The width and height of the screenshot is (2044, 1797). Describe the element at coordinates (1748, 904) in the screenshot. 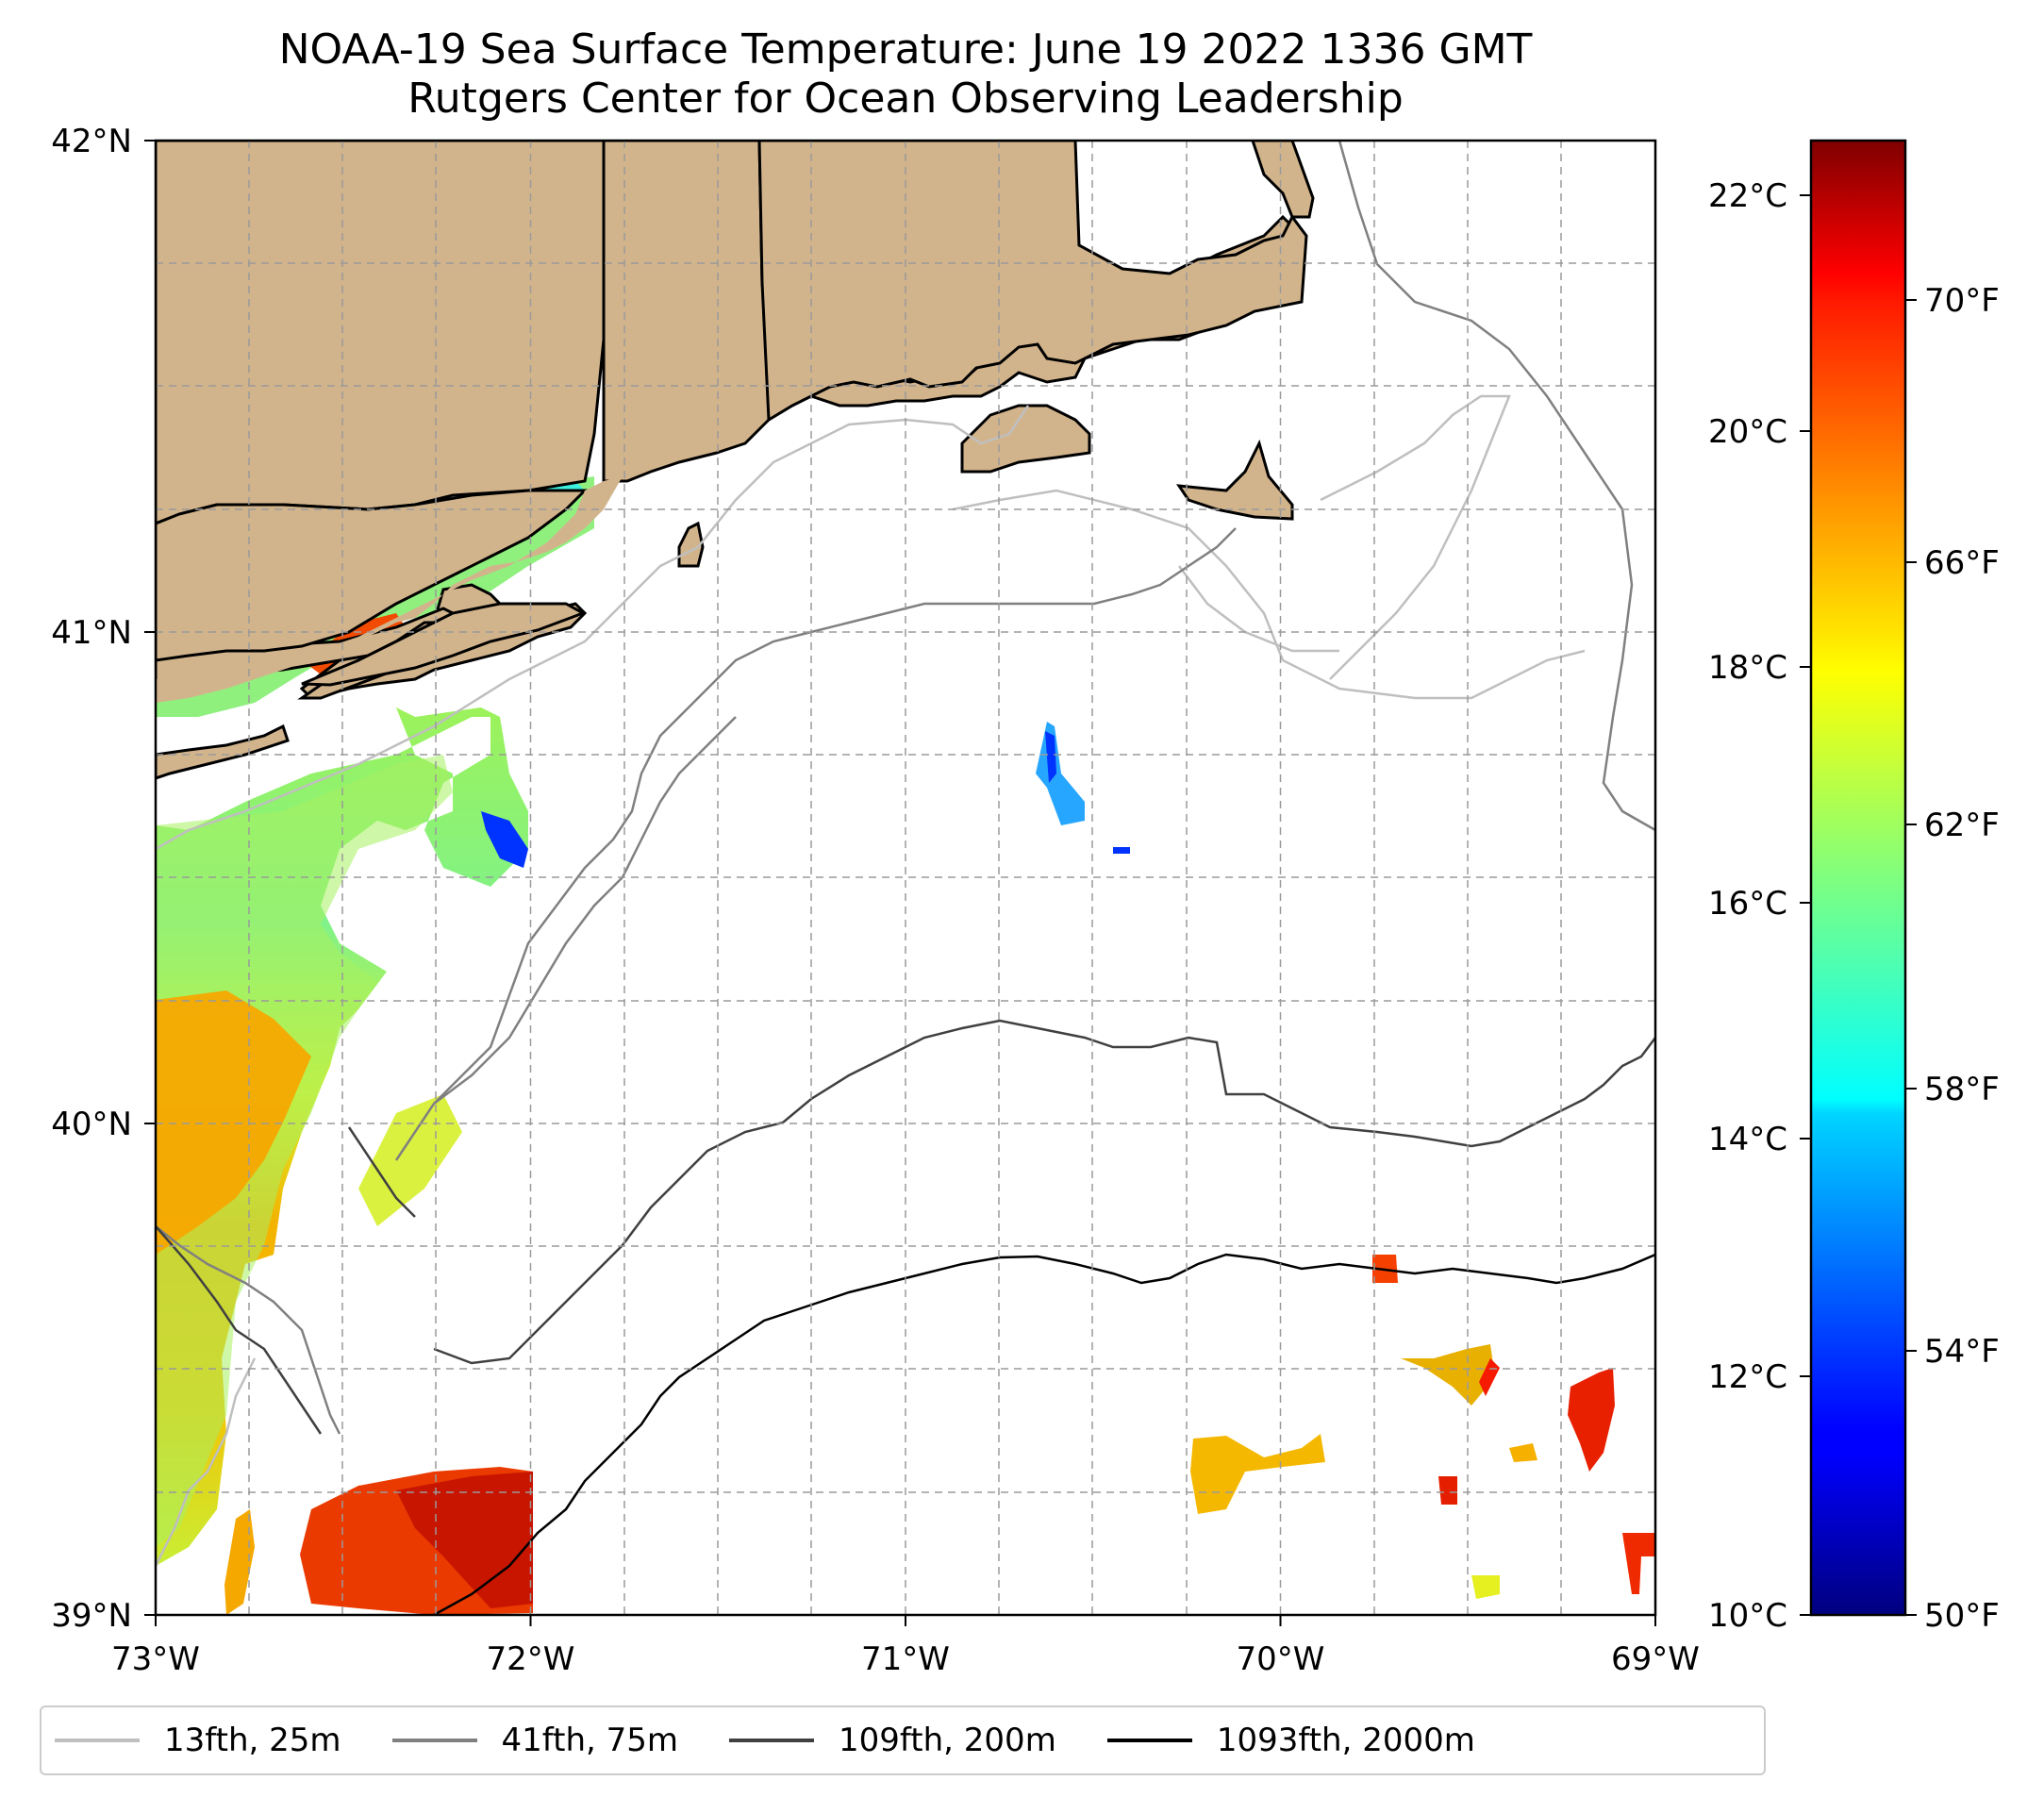

I see `colorbar-celsius-label: 16°C` at that location.